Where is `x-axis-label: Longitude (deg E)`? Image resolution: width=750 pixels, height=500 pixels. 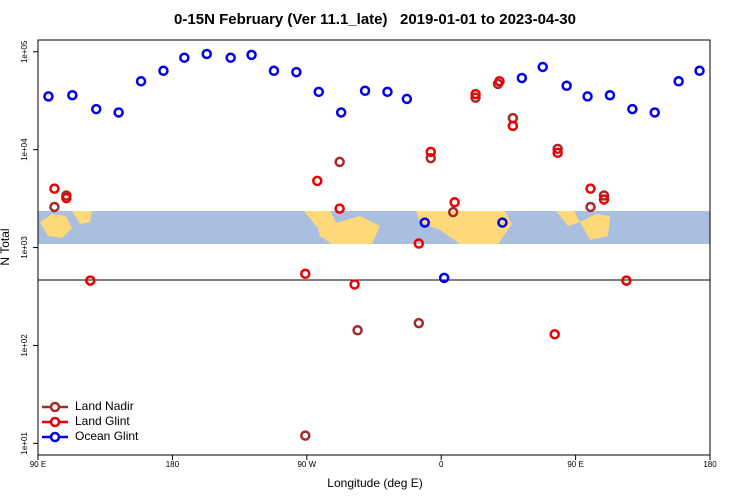
x-axis-label: Longitude (deg E) is located at coordinates (374, 483).